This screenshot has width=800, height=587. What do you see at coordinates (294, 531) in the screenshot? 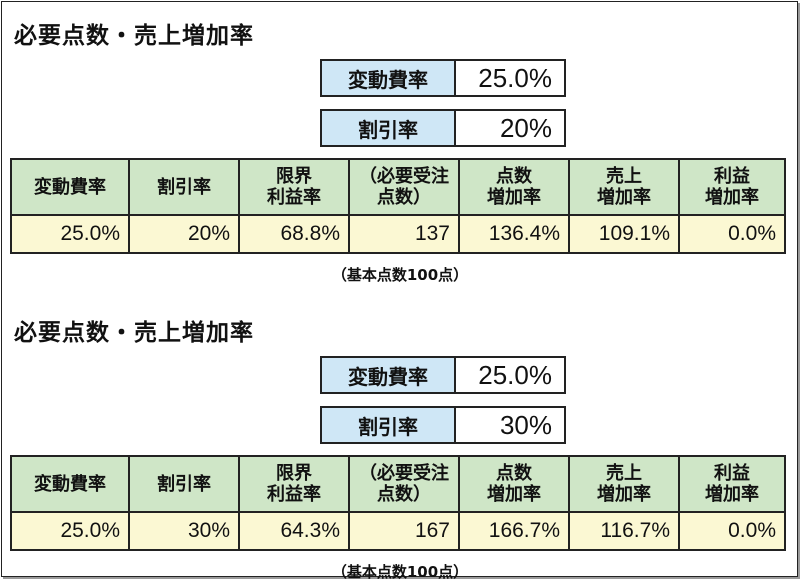
I see `value-cell: 64.3%` at bounding box center [294, 531].